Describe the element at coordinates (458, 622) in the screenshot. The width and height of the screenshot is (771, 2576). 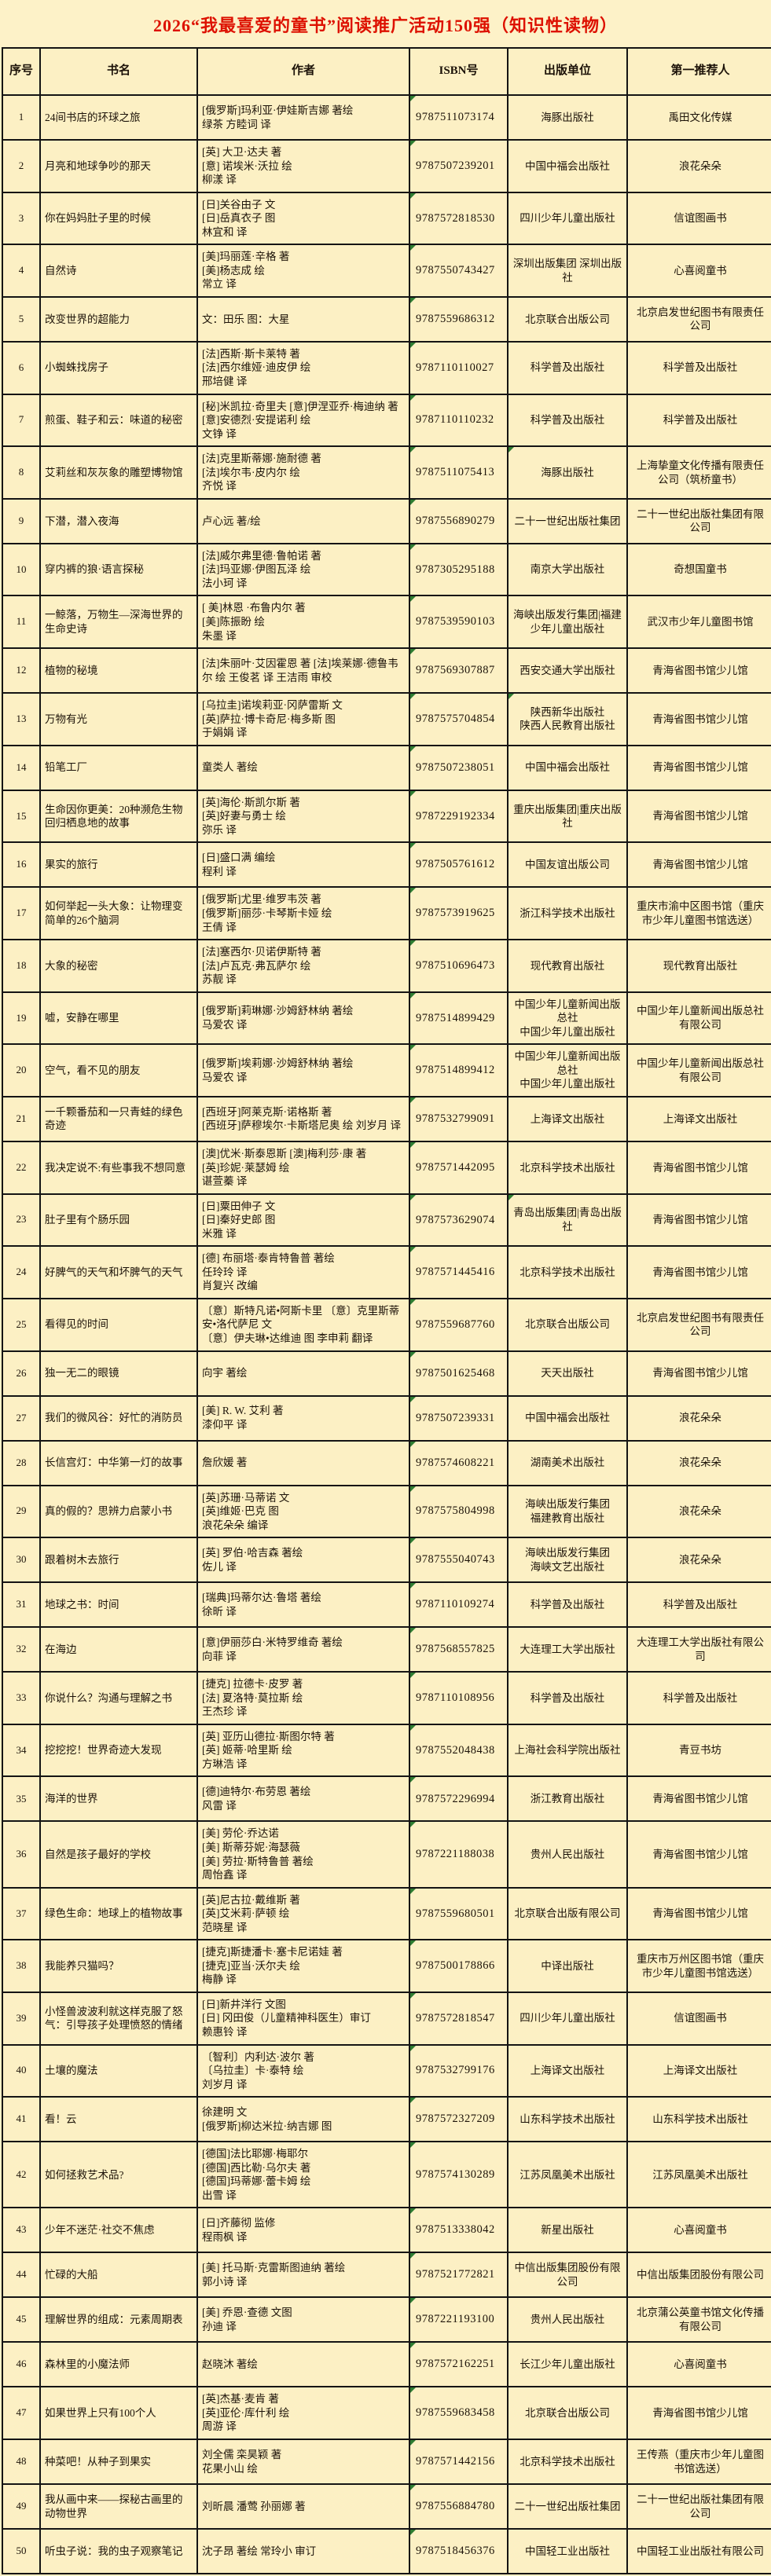
I see `cell-isbn: 9787539590103` at that location.